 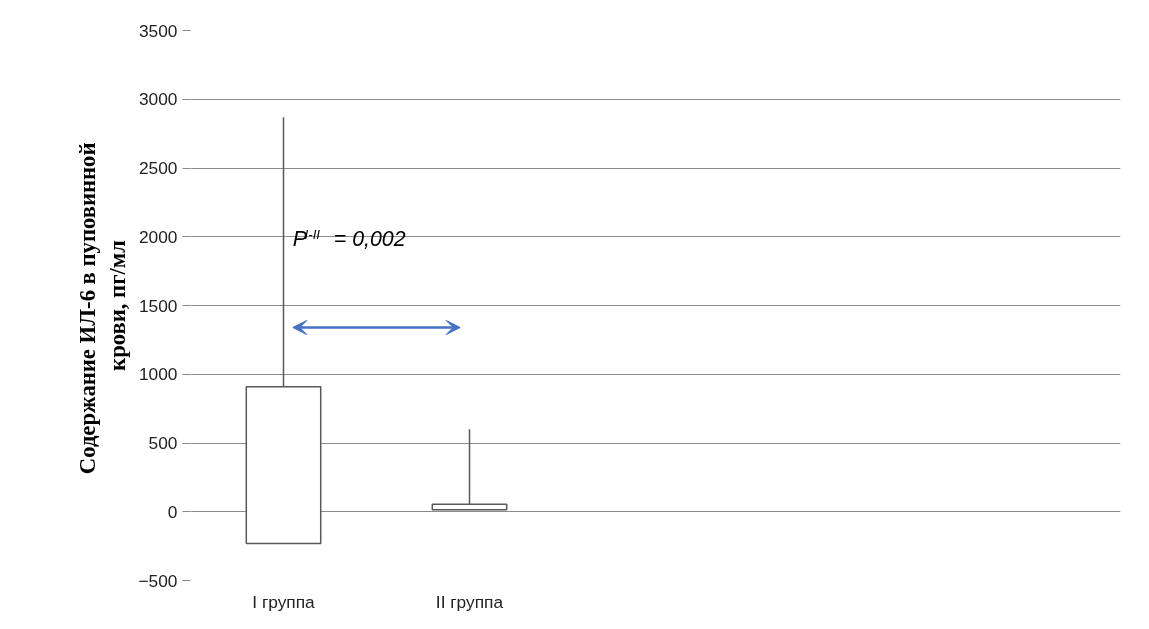 What do you see at coordinates (158, 168) in the screenshot?
I see `y-tick-label: 2500` at bounding box center [158, 168].